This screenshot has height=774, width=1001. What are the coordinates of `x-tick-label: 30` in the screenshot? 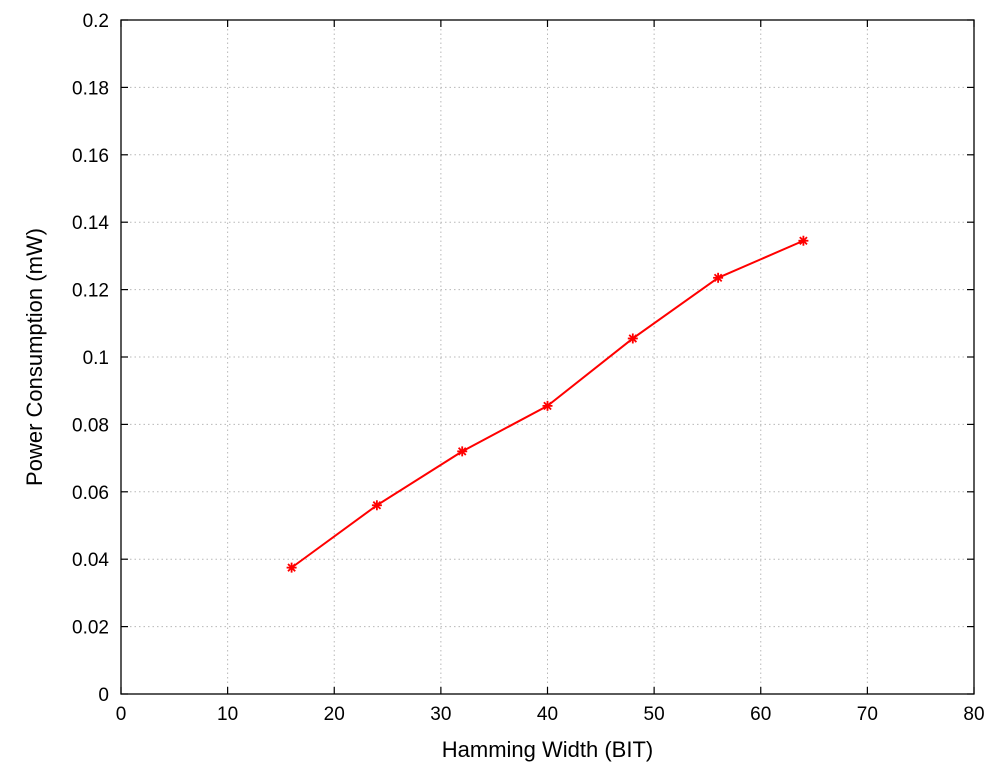 It's located at (440, 714).